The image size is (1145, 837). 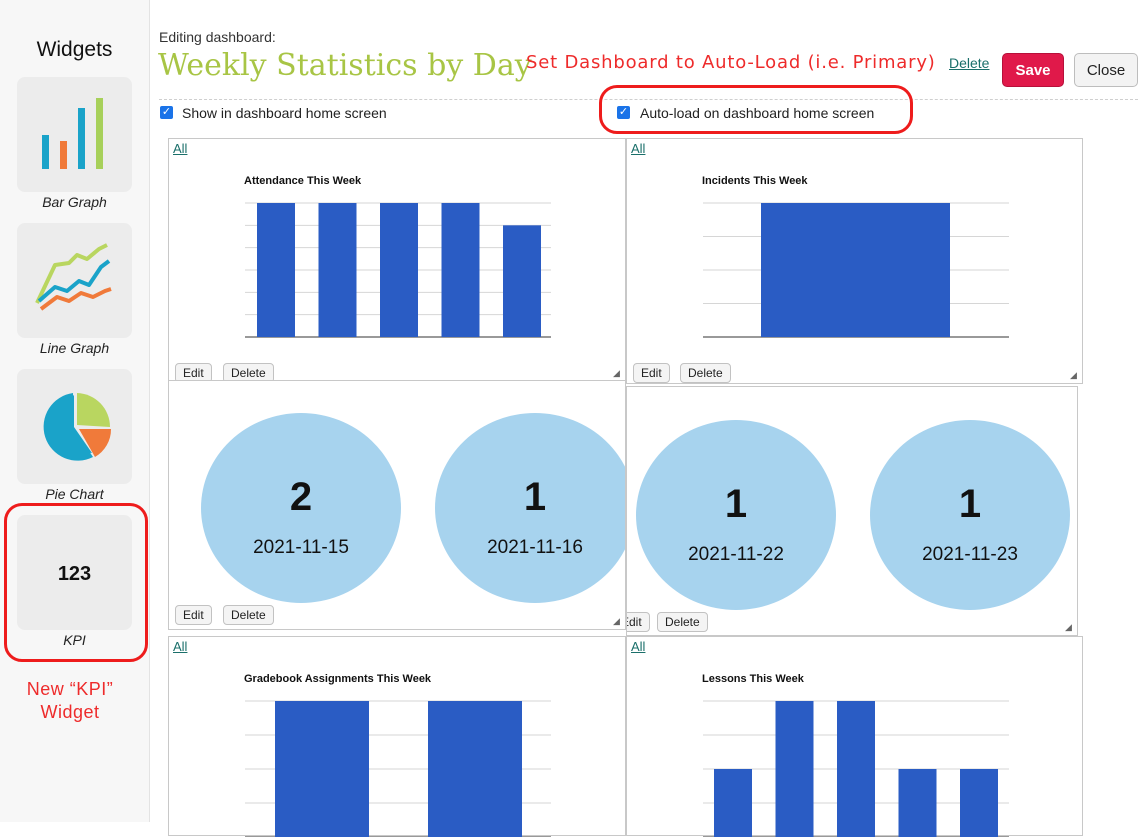 I want to click on lessons-all-link: All, so click(x=638, y=646).